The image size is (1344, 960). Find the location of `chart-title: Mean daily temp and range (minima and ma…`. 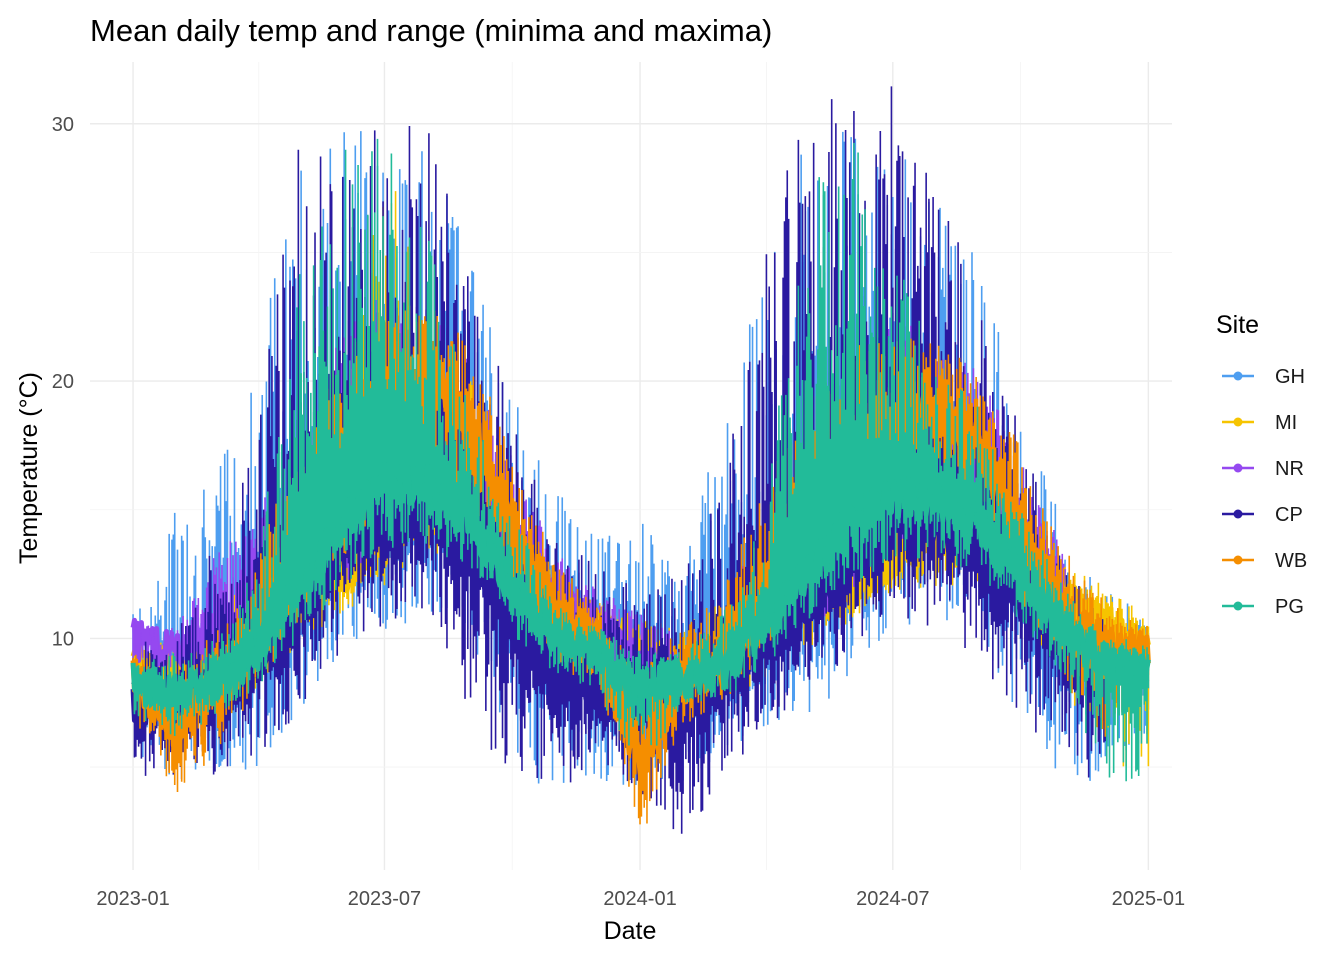

chart-title: Mean daily temp and range (minima and ma… is located at coordinates (431, 30).